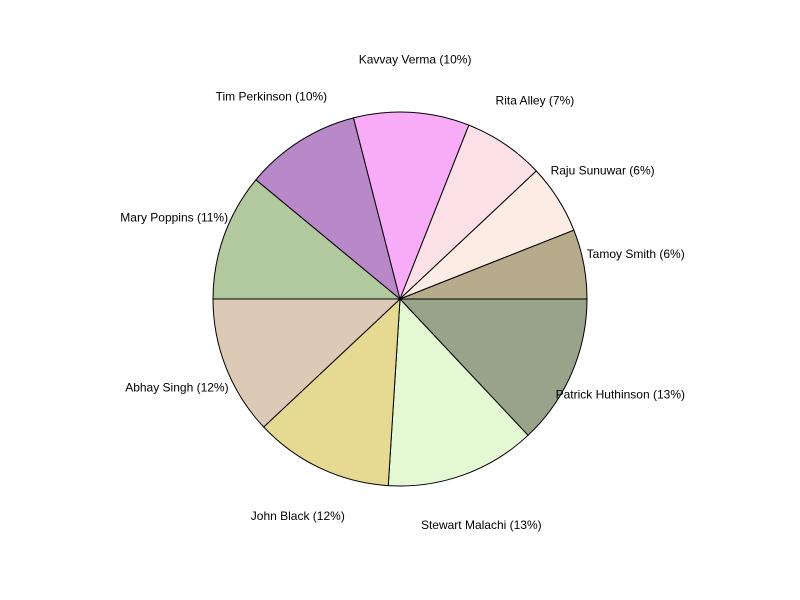 This screenshot has height=600, width=800. I want to click on pie-slice-label-2: Stewart Malachi (13%), so click(481, 525).